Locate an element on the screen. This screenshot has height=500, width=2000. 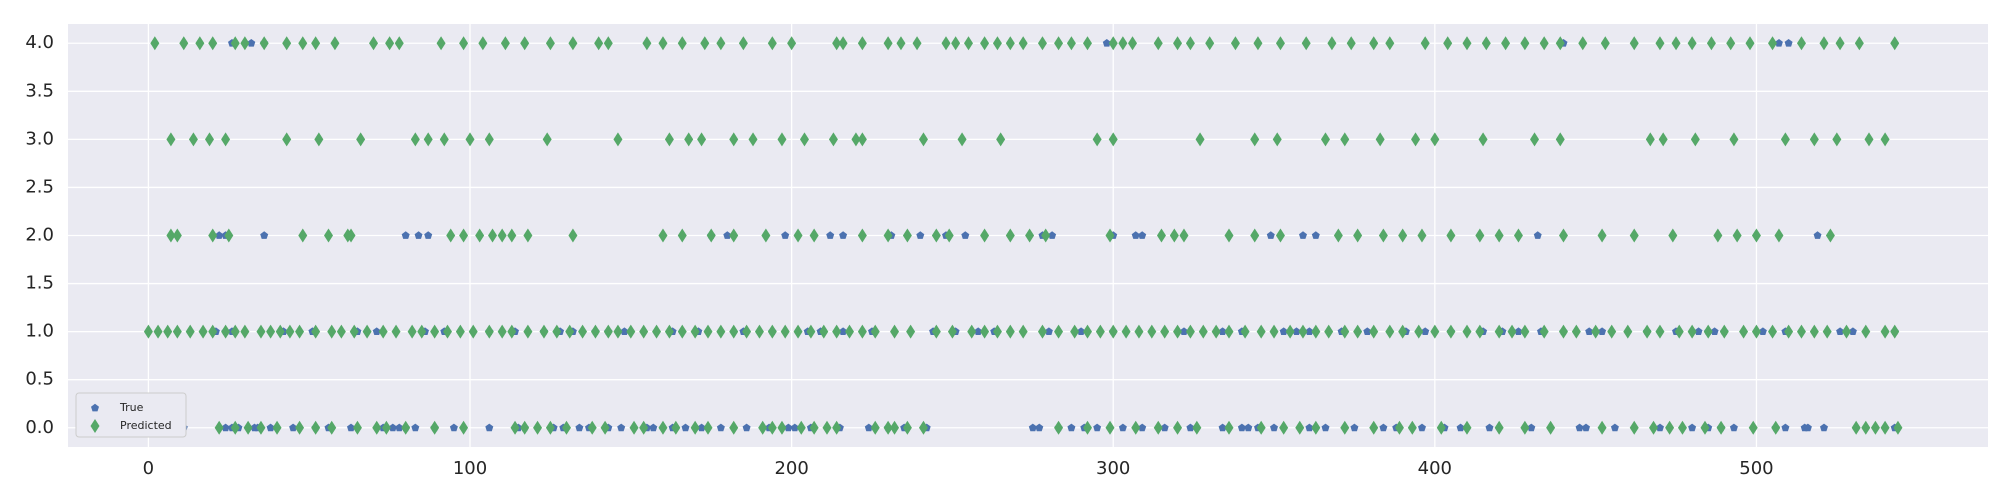
x-axis-ticks: 0 100 200 300 400 500 is located at coordinates (958, 468).